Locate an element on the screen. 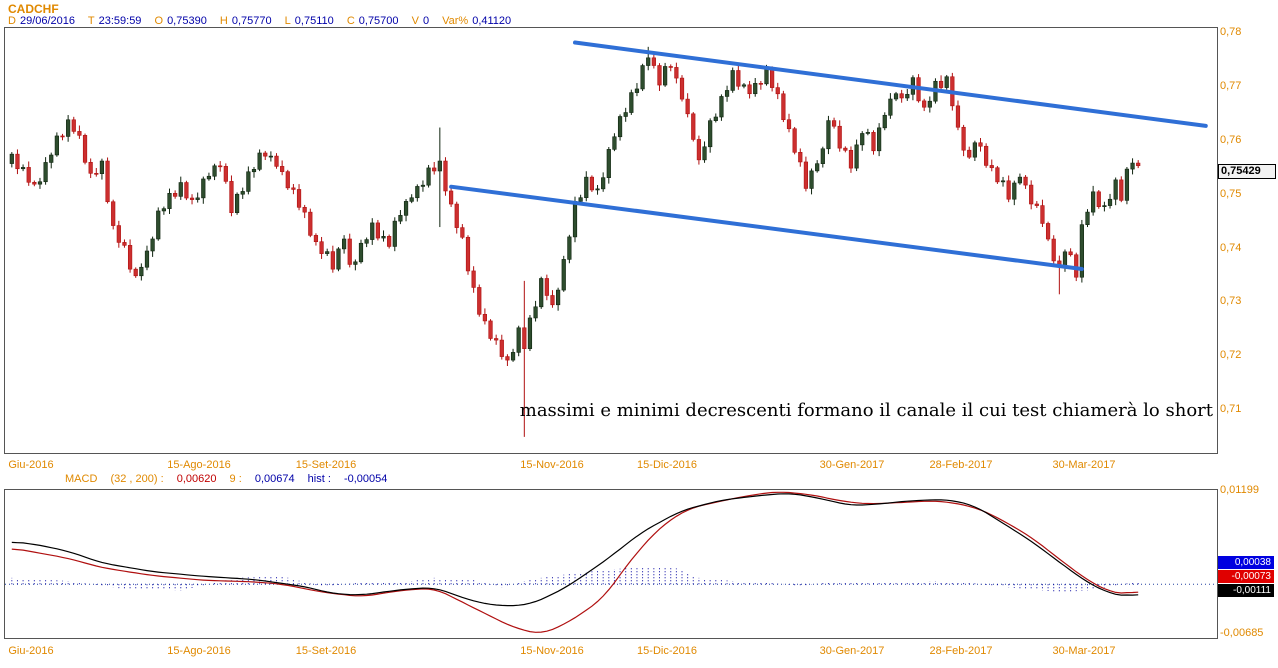 The width and height of the screenshot is (1278, 668). ohlc-field-label: C is located at coordinates (350, 21).